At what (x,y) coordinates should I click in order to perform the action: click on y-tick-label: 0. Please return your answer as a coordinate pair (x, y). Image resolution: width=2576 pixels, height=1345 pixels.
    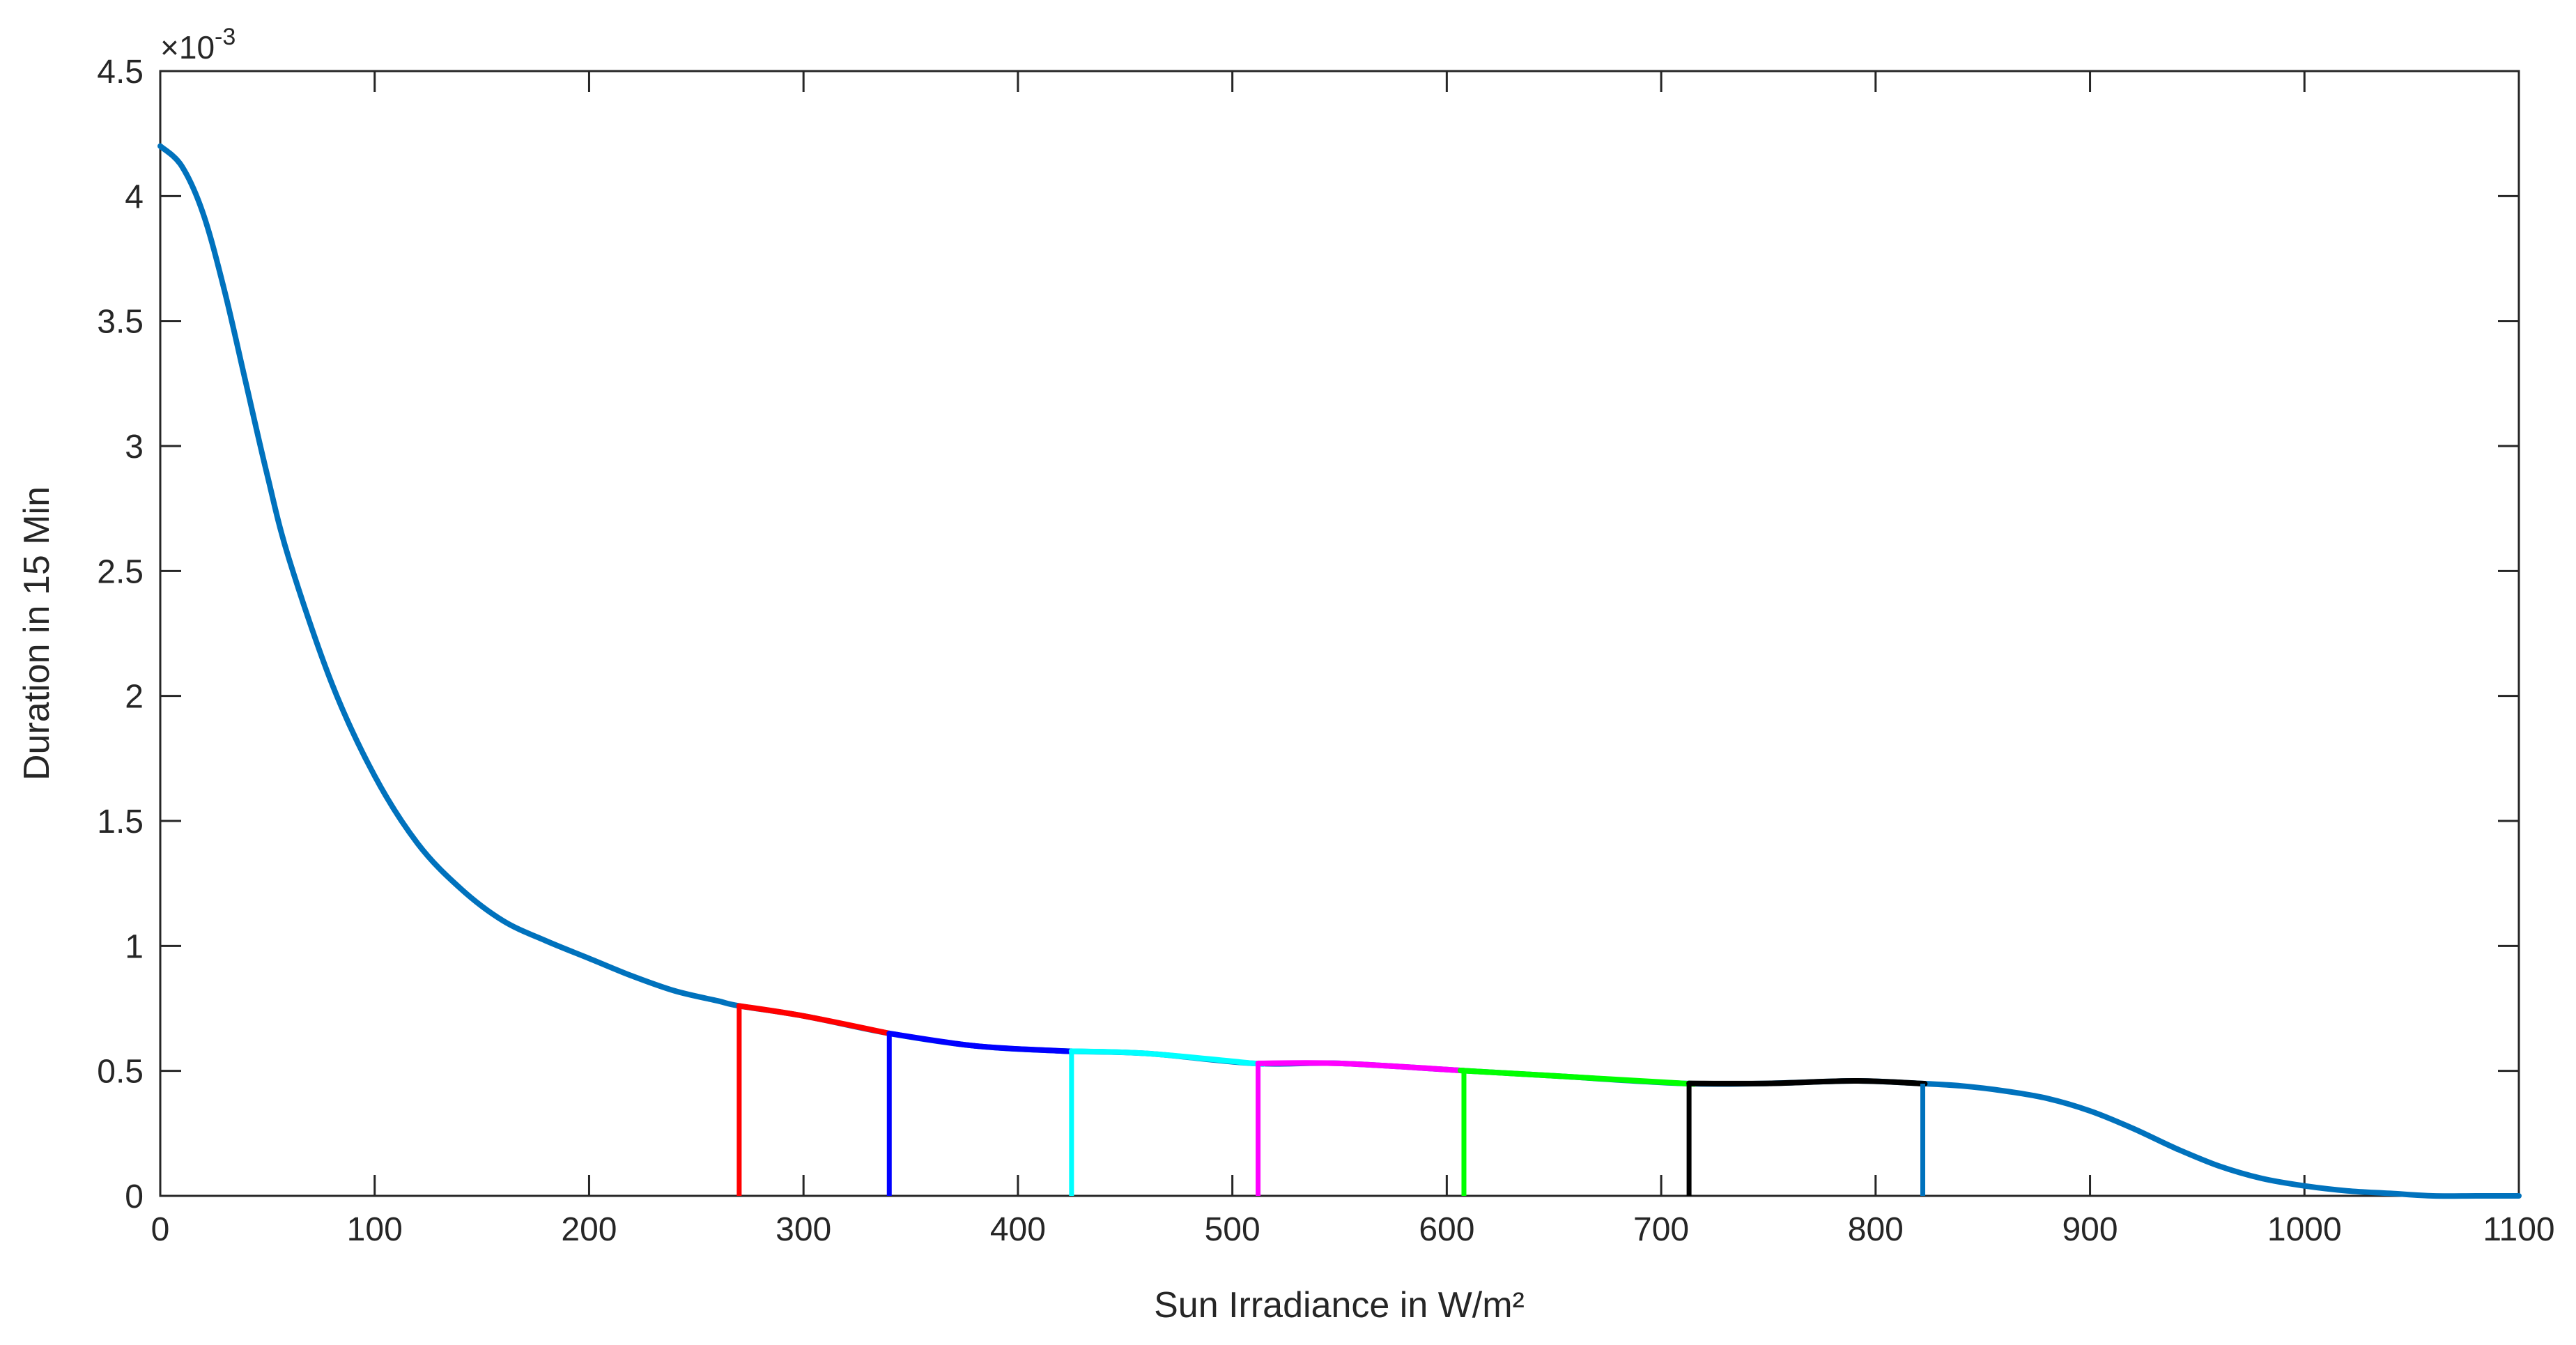
    Looking at the image, I should click on (134, 1196).